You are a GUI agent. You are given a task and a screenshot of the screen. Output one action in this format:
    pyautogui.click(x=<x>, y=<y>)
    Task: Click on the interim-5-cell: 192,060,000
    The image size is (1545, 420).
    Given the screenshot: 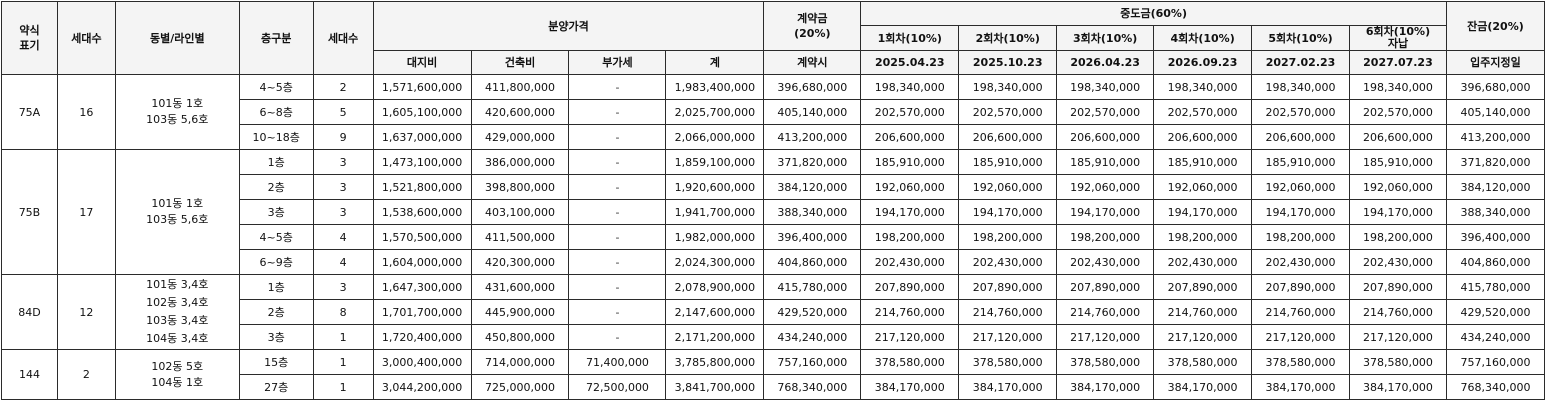 What is the action you would take?
    pyautogui.click(x=1300, y=187)
    